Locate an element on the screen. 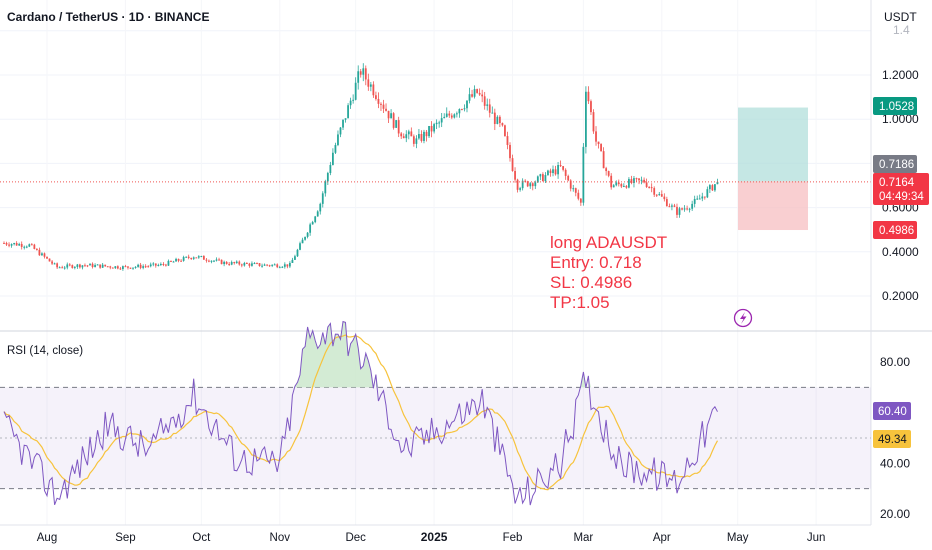 The height and width of the screenshot is (550, 932). lightning-icon is located at coordinates (743, 318).